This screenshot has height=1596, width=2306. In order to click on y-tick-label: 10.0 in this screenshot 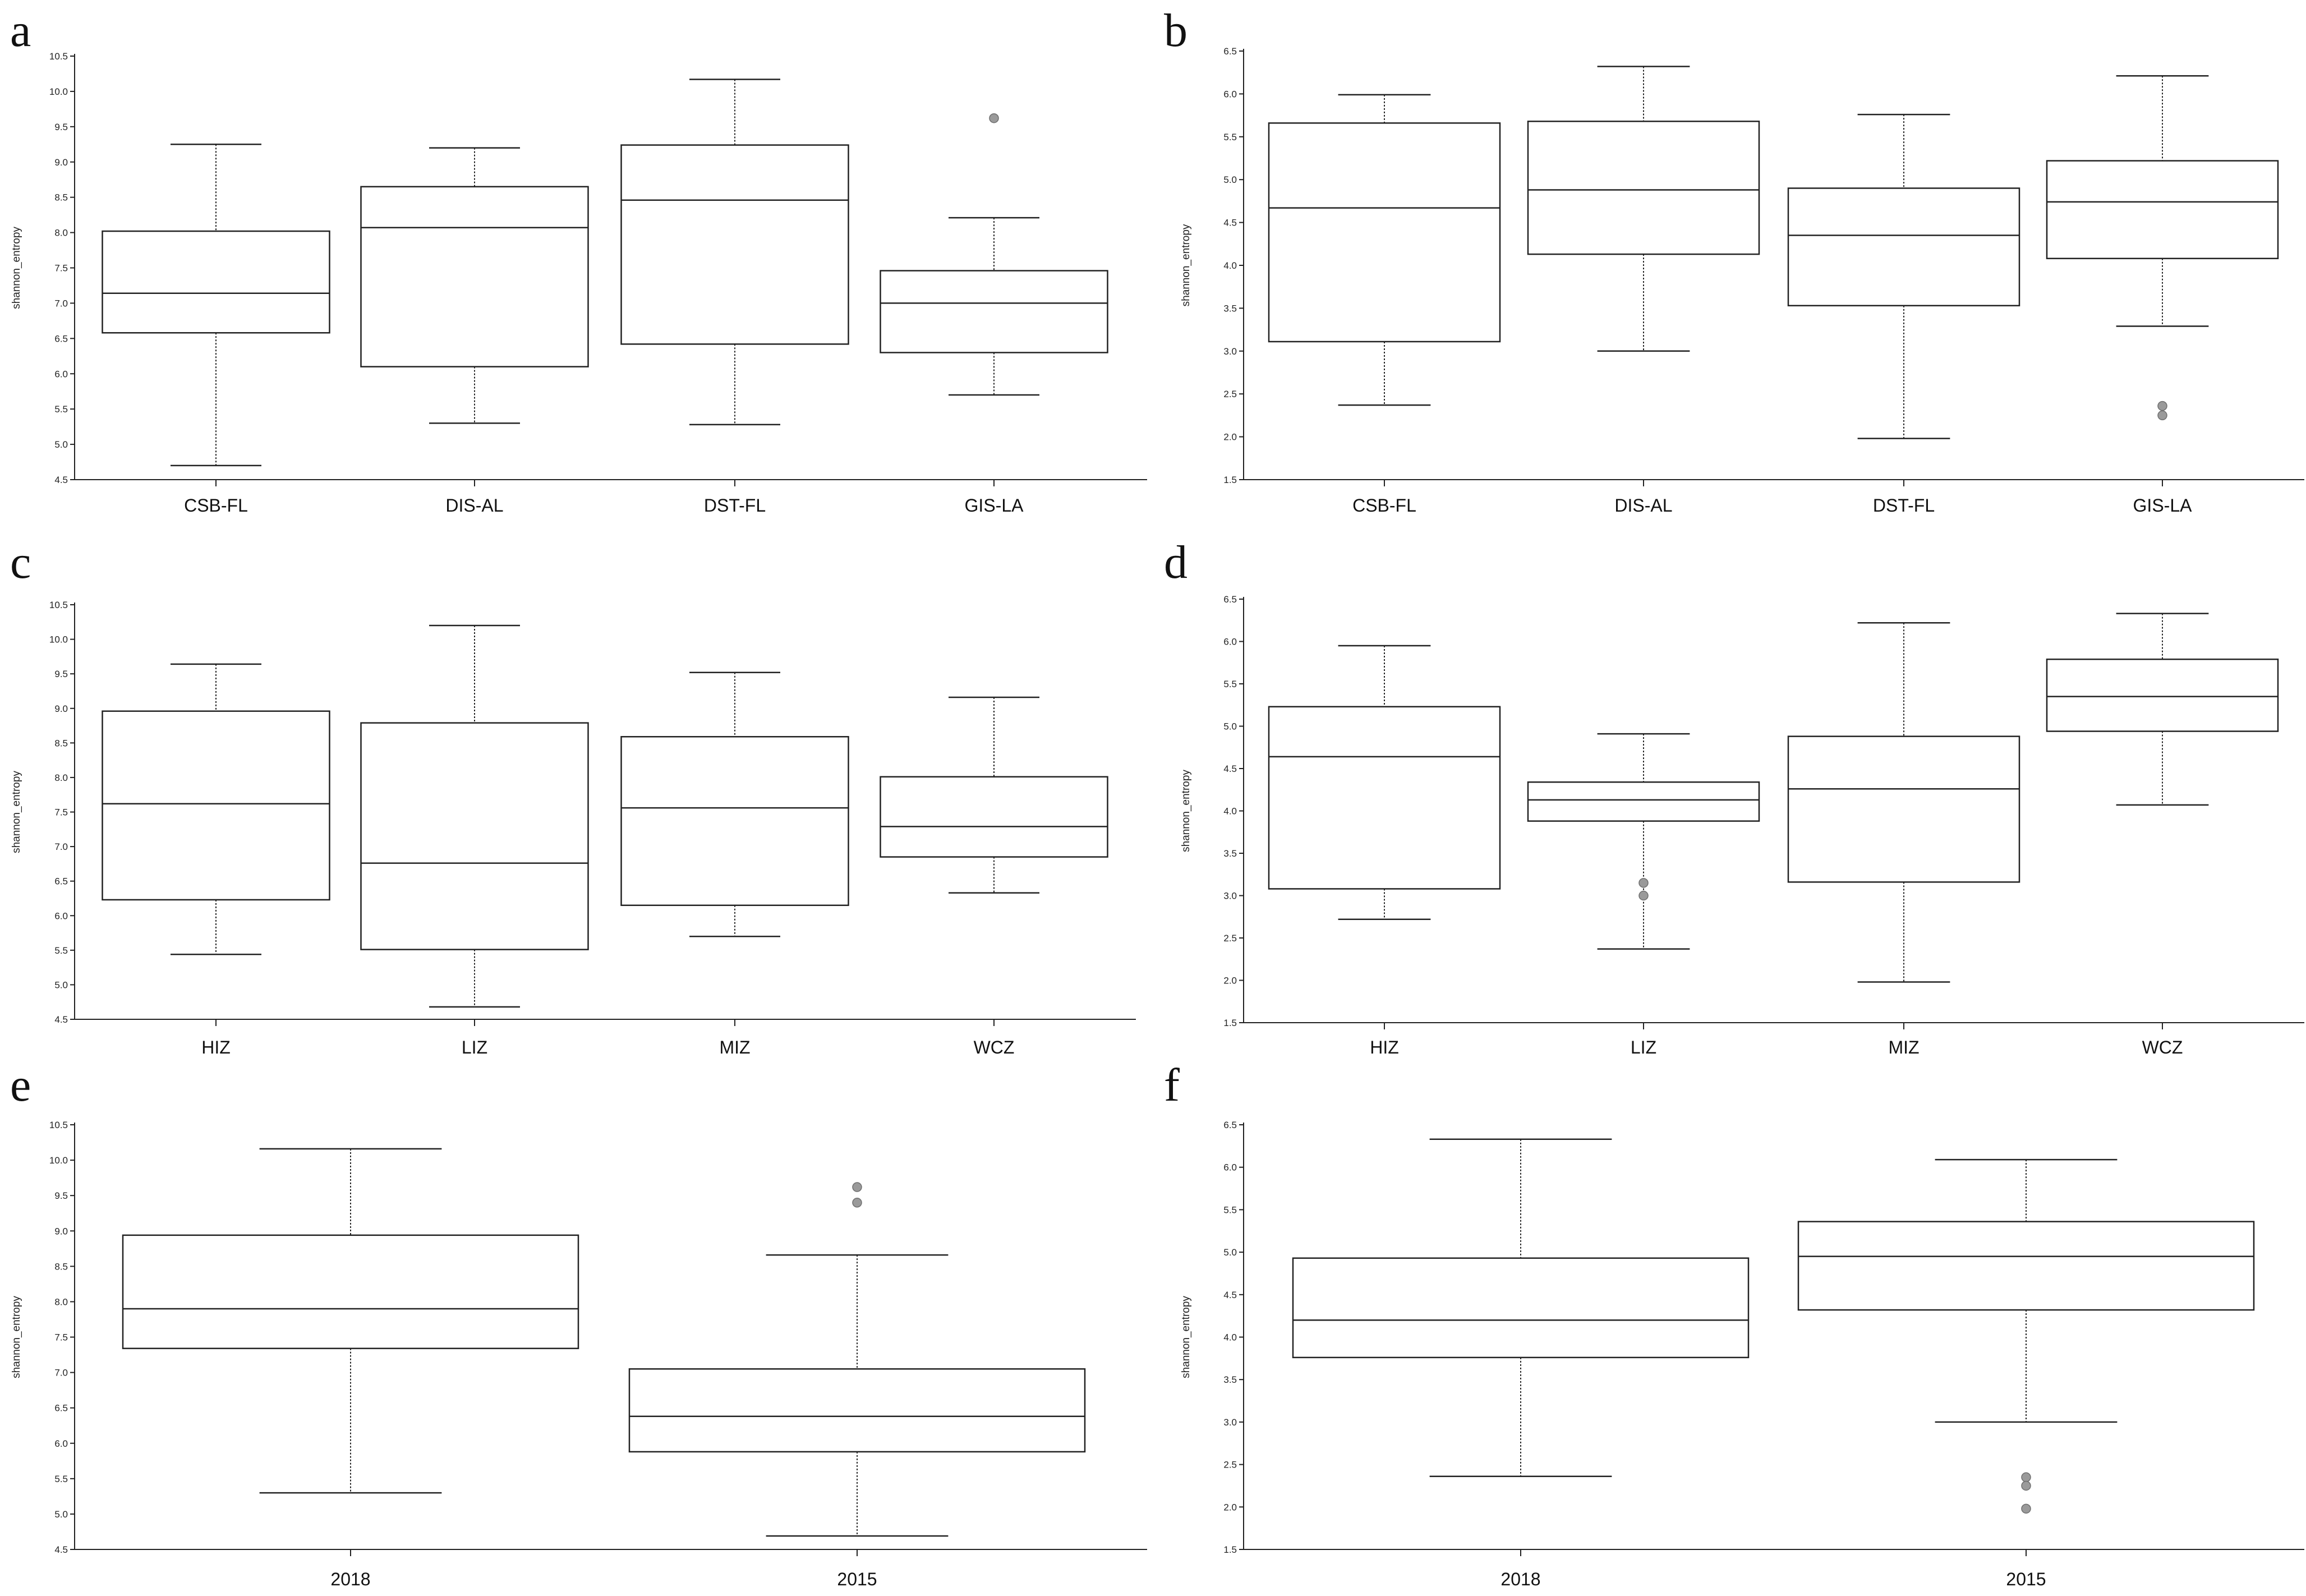, I will do `click(58, 639)`.